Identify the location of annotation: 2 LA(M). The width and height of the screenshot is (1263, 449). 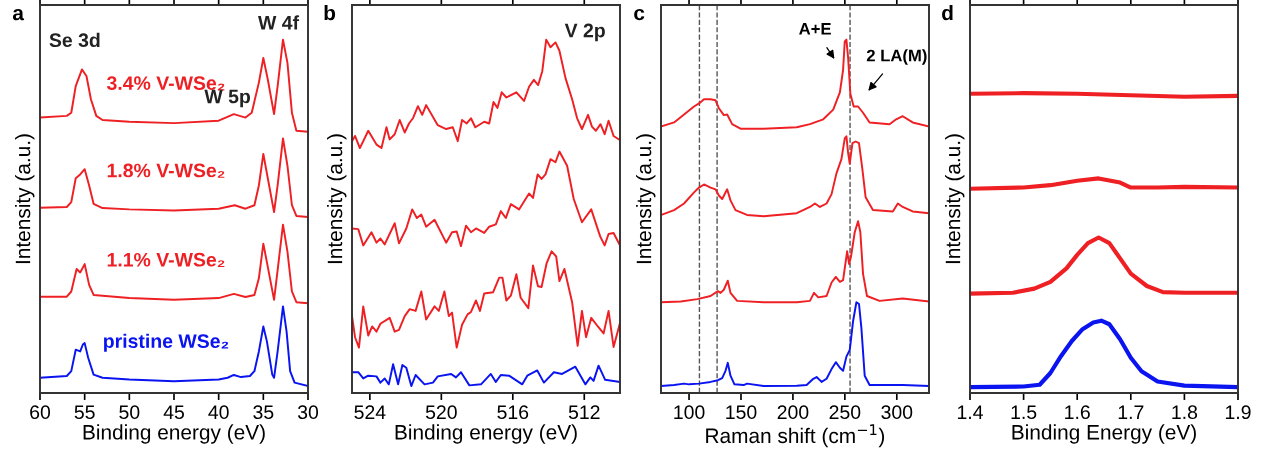
(896, 57).